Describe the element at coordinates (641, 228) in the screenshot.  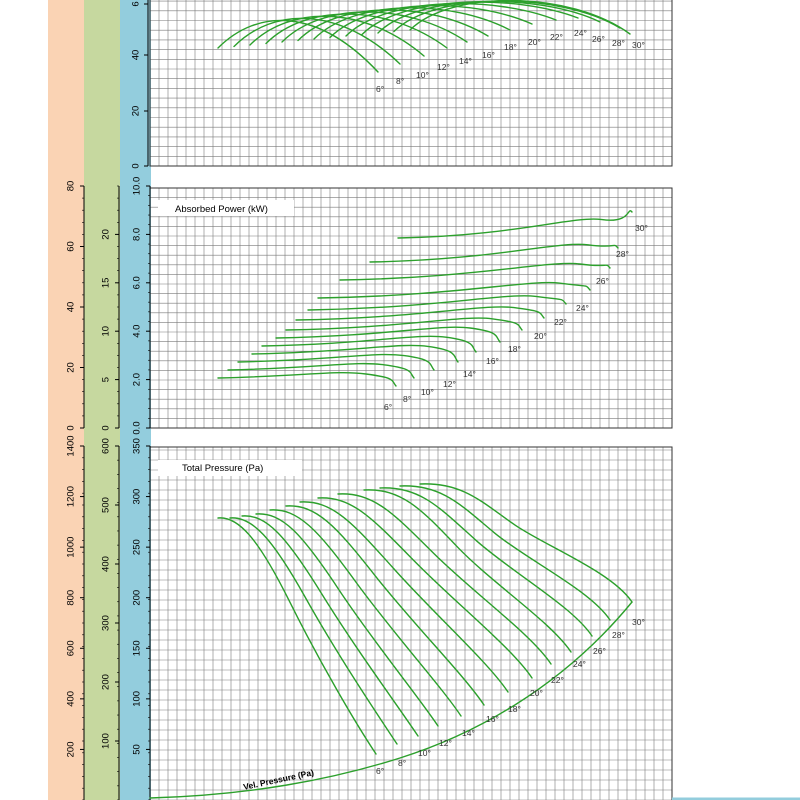
I see `power-angle-12: 30°` at that location.